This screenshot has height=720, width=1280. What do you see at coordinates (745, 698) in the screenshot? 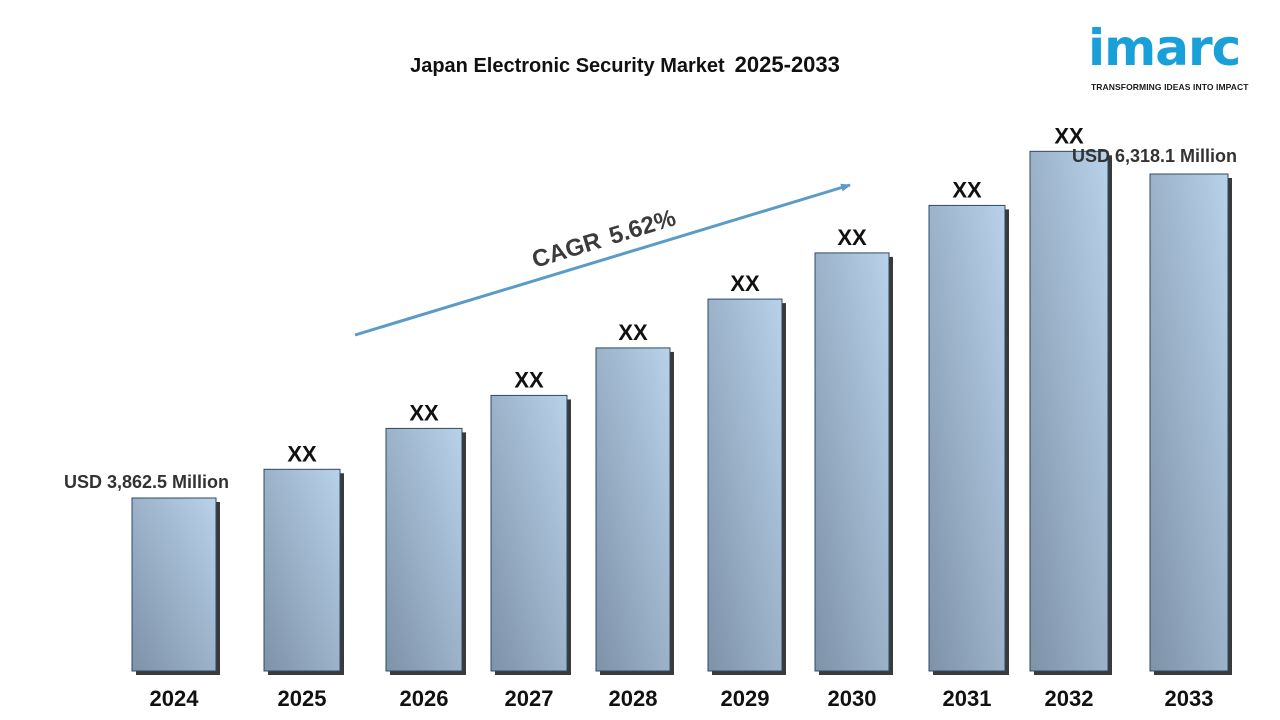
I see `x-tick-label-2029: 2029` at bounding box center [745, 698].